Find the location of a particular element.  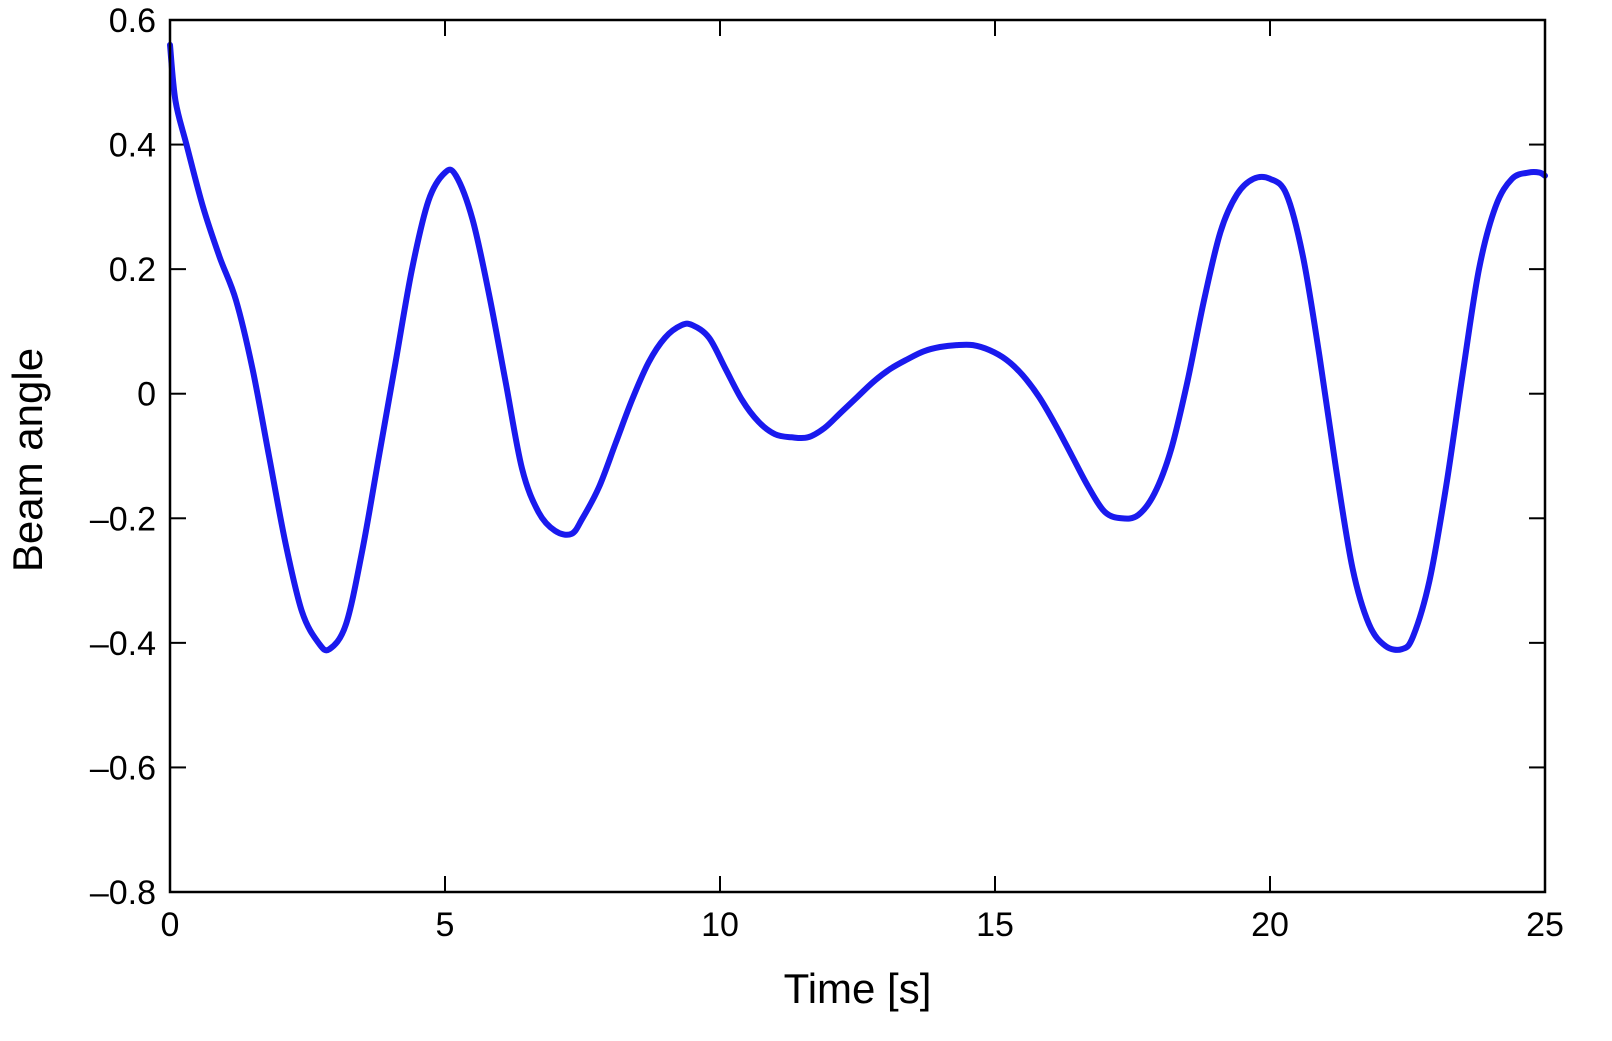

y-tick-label: –0.4 is located at coordinates (123, 644).